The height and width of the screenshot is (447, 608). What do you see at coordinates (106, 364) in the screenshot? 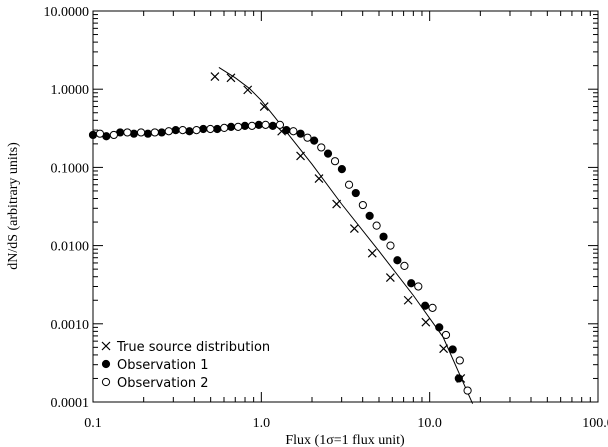
I see `legend-filled-circle-symbol` at bounding box center [106, 364].